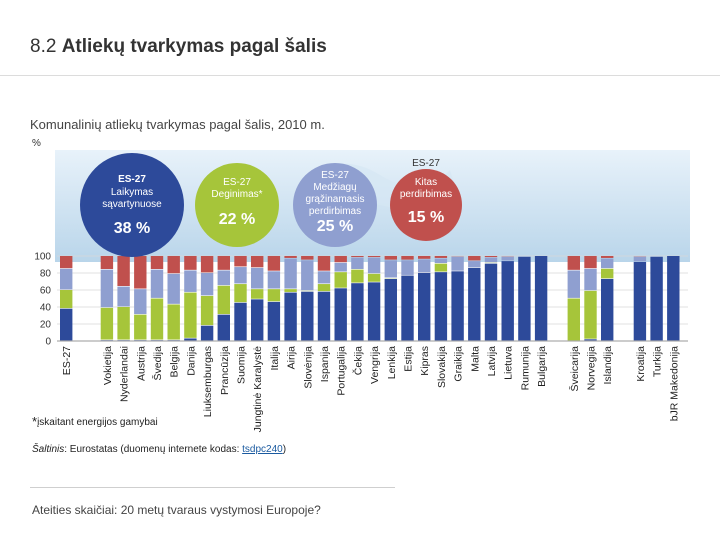  Describe the element at coordinates (335, 226) in the screenshot. I see `callout-value: 25 %` at that location.